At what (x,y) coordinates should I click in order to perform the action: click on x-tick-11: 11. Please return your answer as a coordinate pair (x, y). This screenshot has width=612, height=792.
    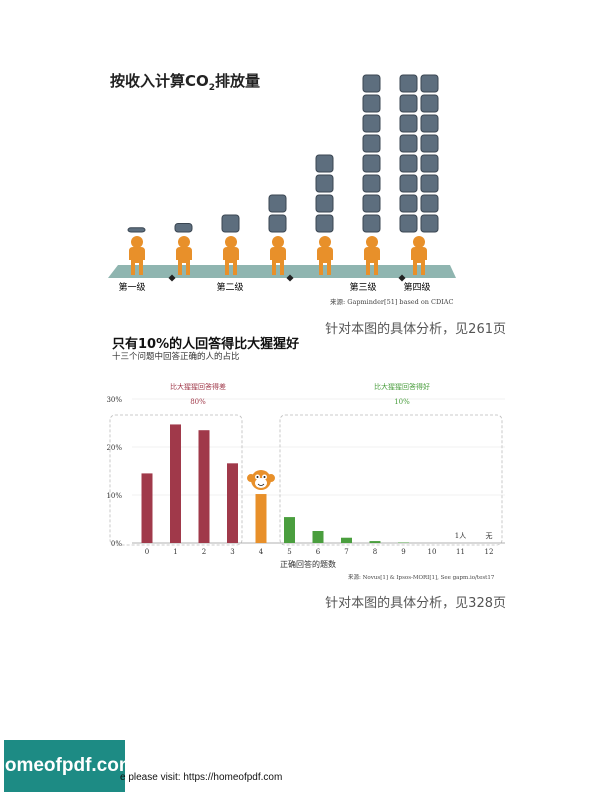
    Looking at the image, I should click on (460, 552).